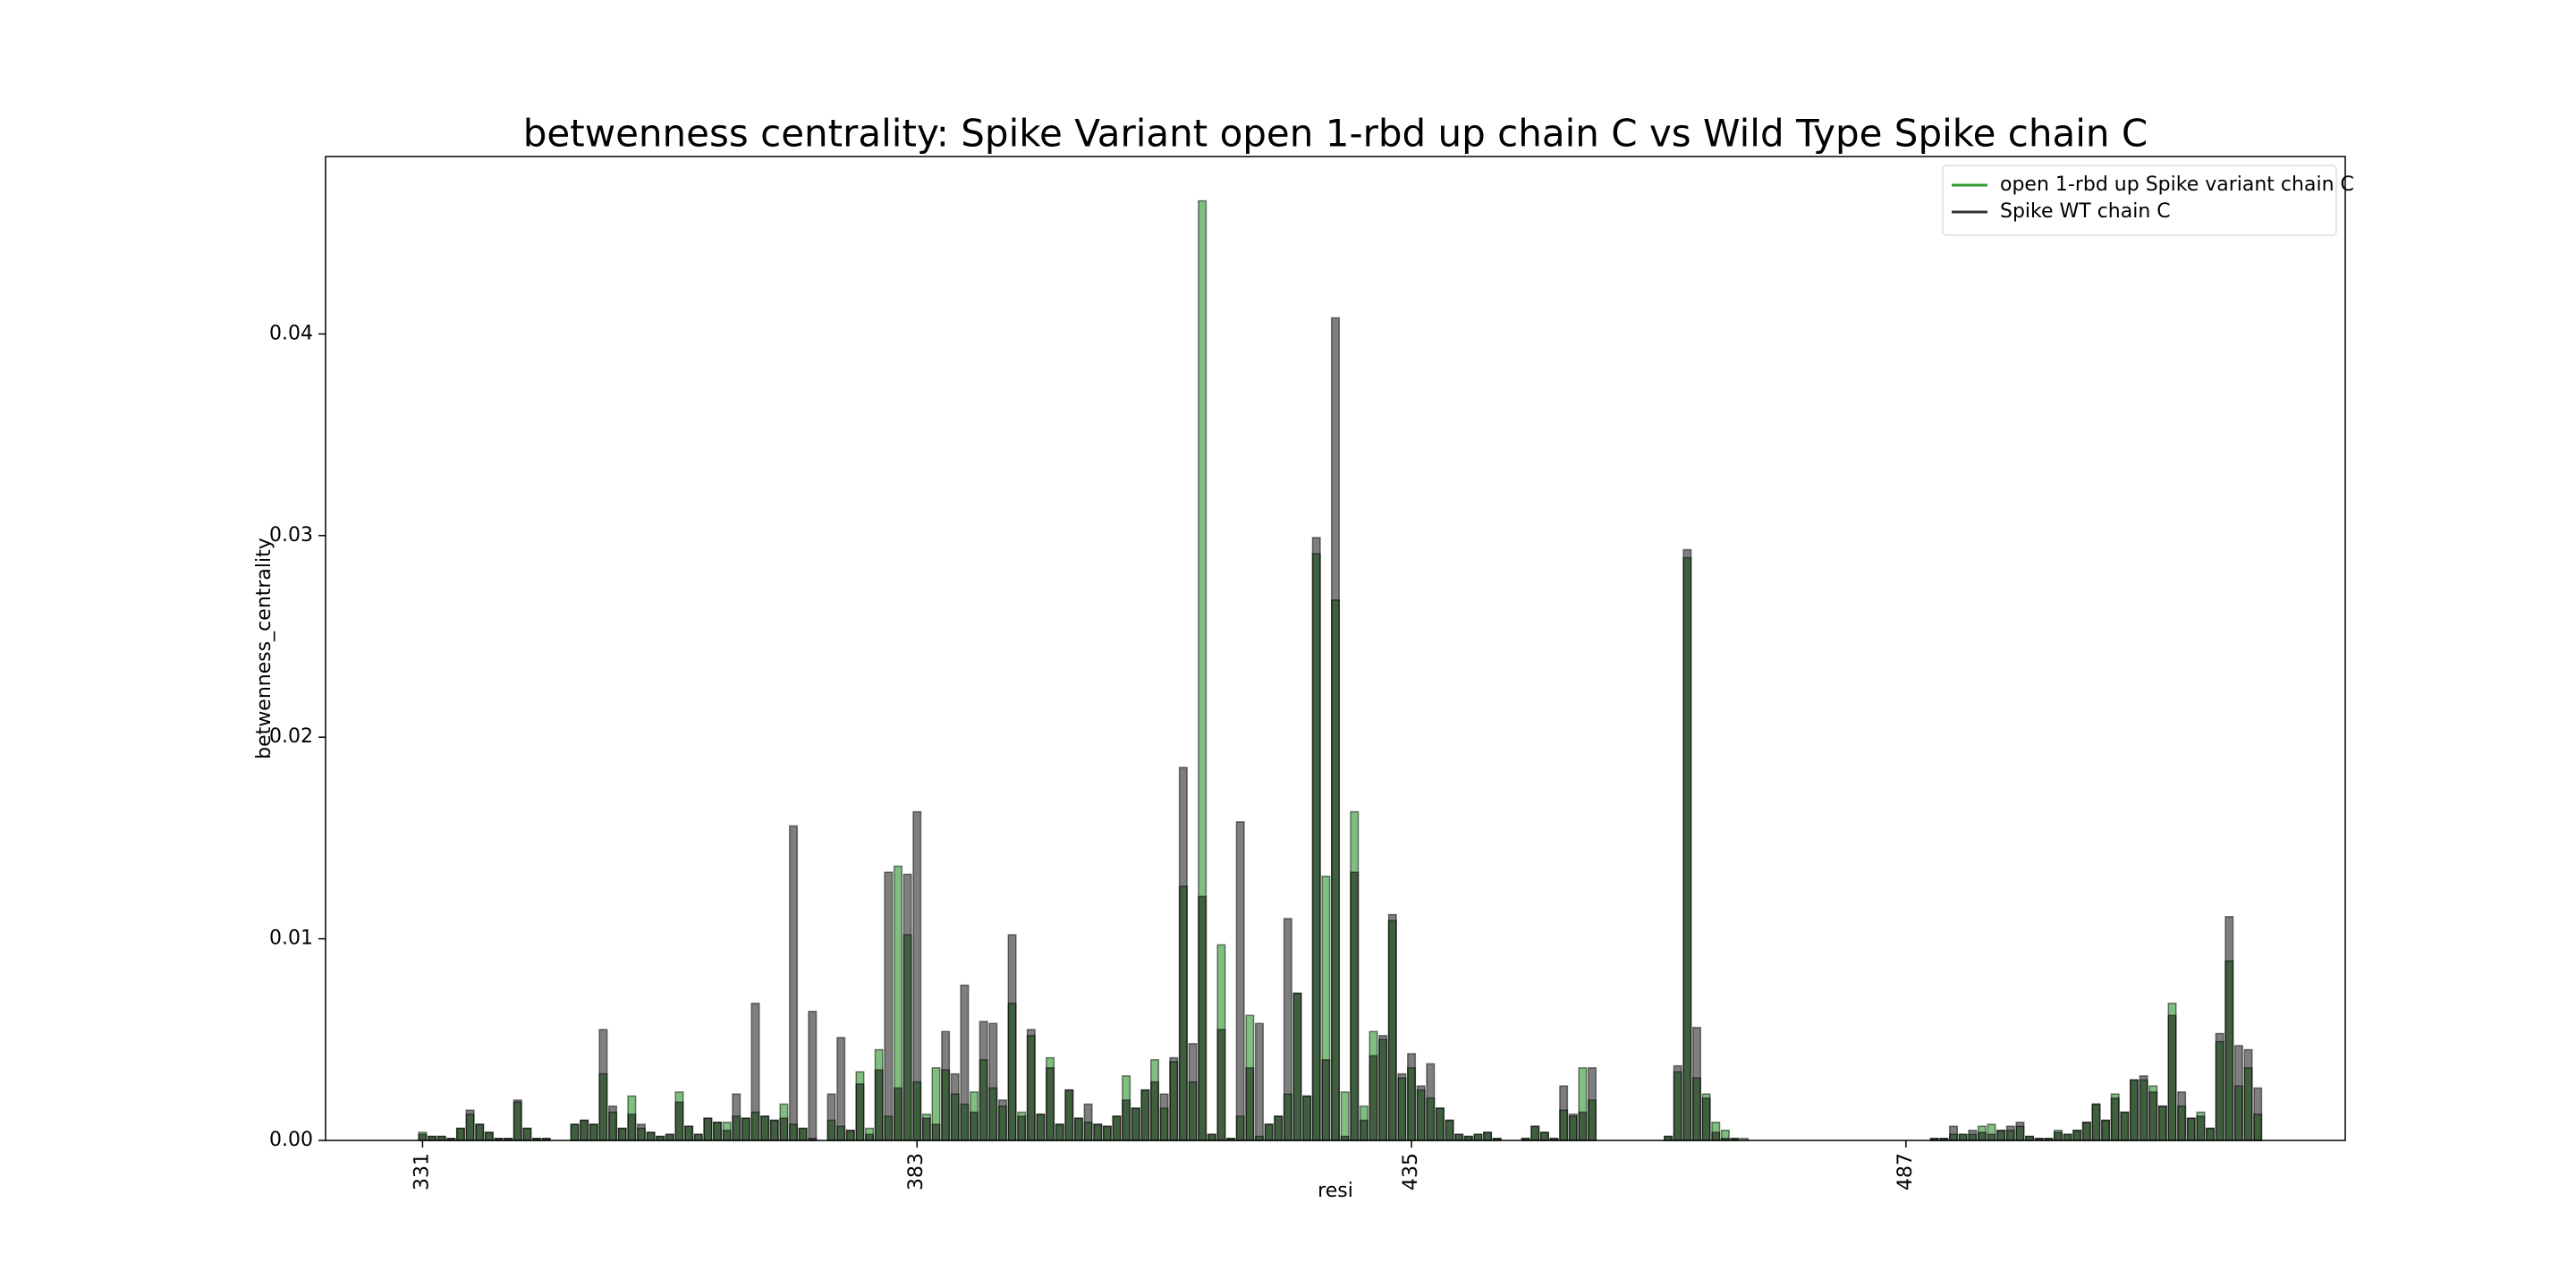 This screenshot has width=2576, height=1288. I want to click on y-tick-label: 0.01, so click(291, 939).